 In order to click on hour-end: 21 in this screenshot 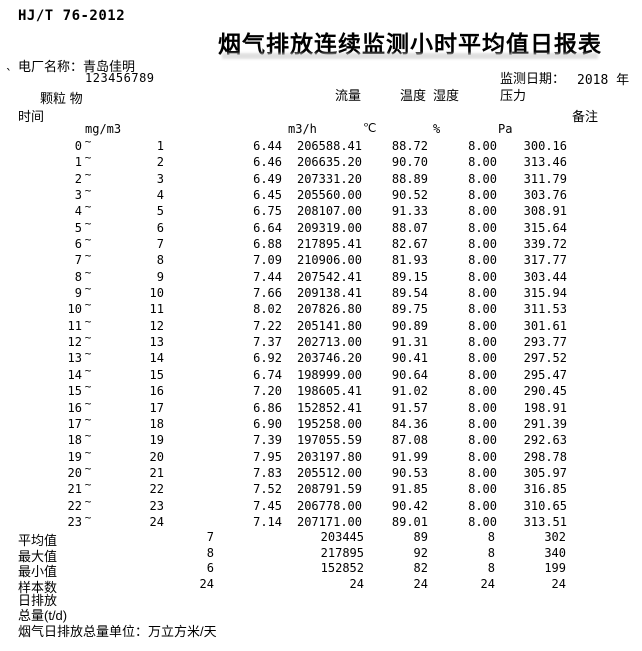, I will do `click(156, 472)`.